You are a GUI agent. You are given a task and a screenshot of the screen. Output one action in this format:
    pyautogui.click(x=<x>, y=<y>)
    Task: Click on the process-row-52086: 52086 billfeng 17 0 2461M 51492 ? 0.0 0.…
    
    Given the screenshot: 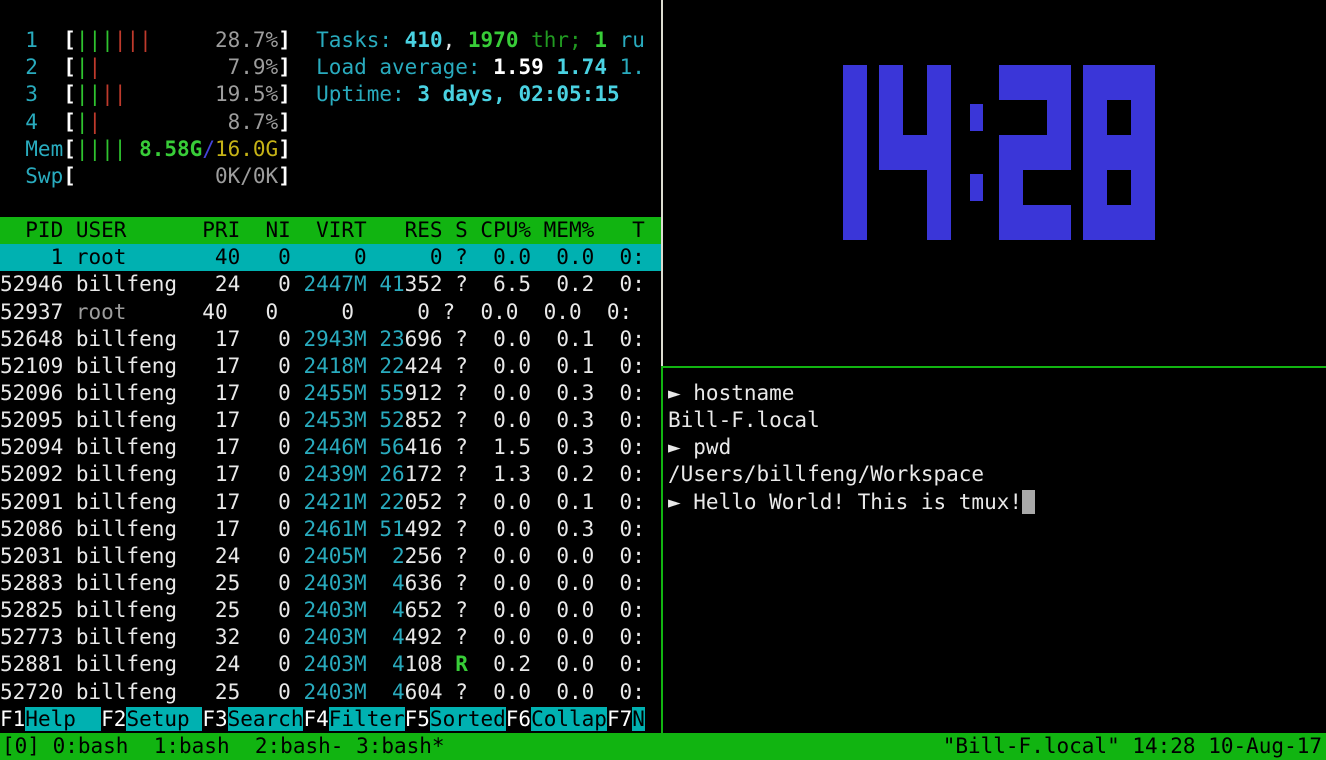 What is the action you would take?
    pyautogui.click(x=322, y=529)
    